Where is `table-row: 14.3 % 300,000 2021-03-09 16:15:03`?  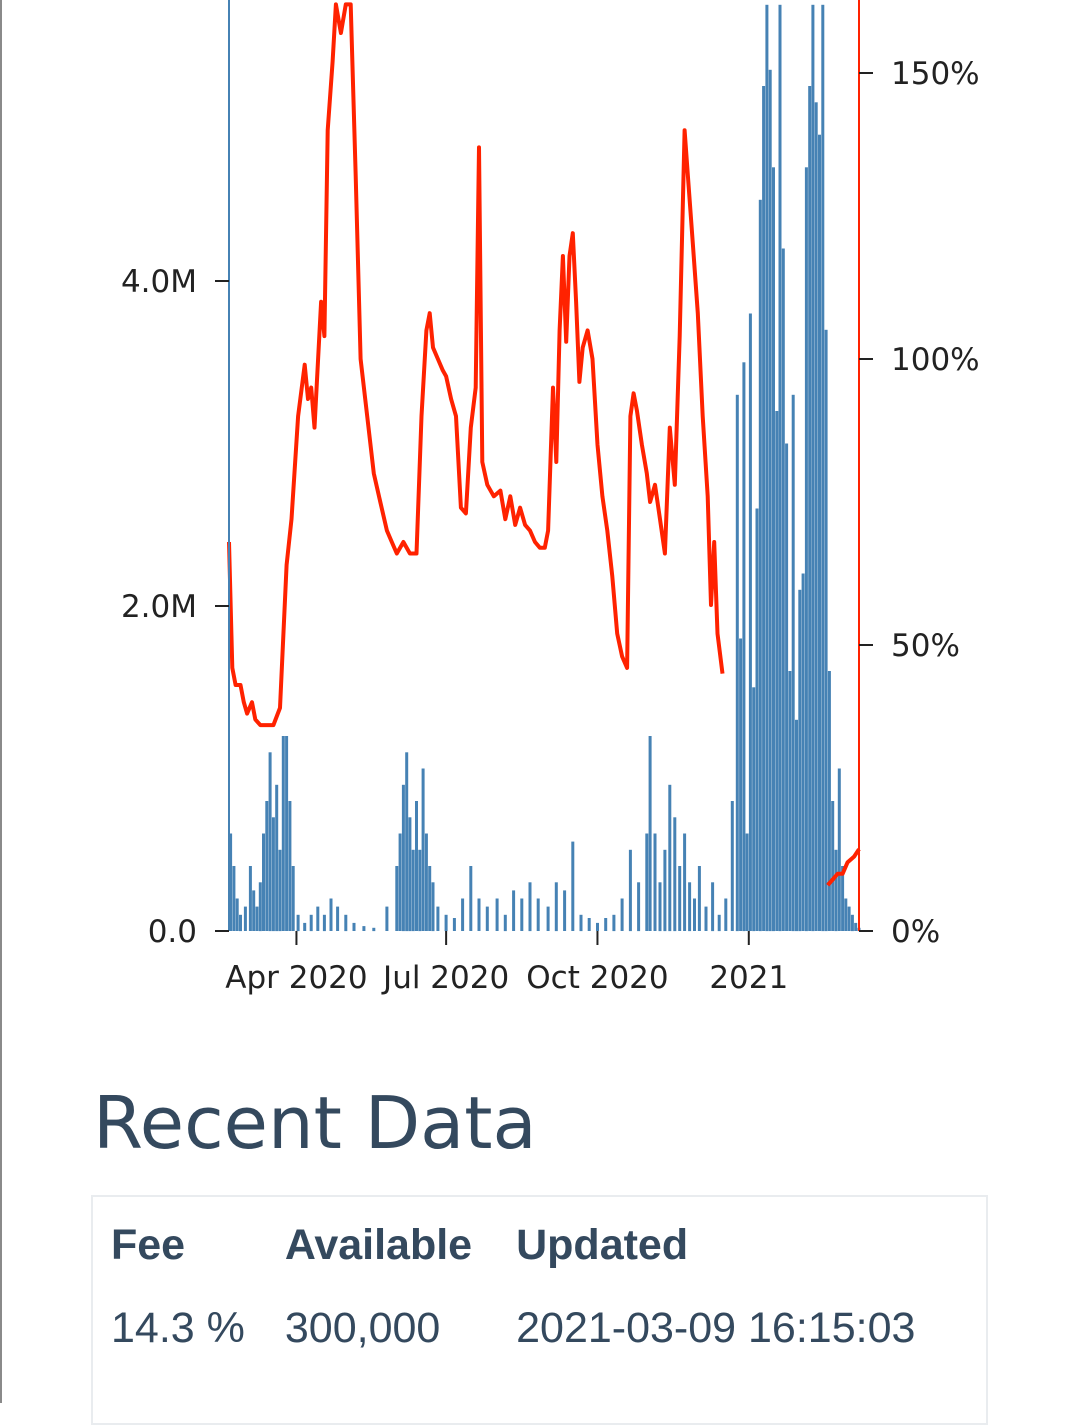 table-row: 14.3 % 300,000 2021-03-09 16:15:03 is located at coordinates (535, 1328).